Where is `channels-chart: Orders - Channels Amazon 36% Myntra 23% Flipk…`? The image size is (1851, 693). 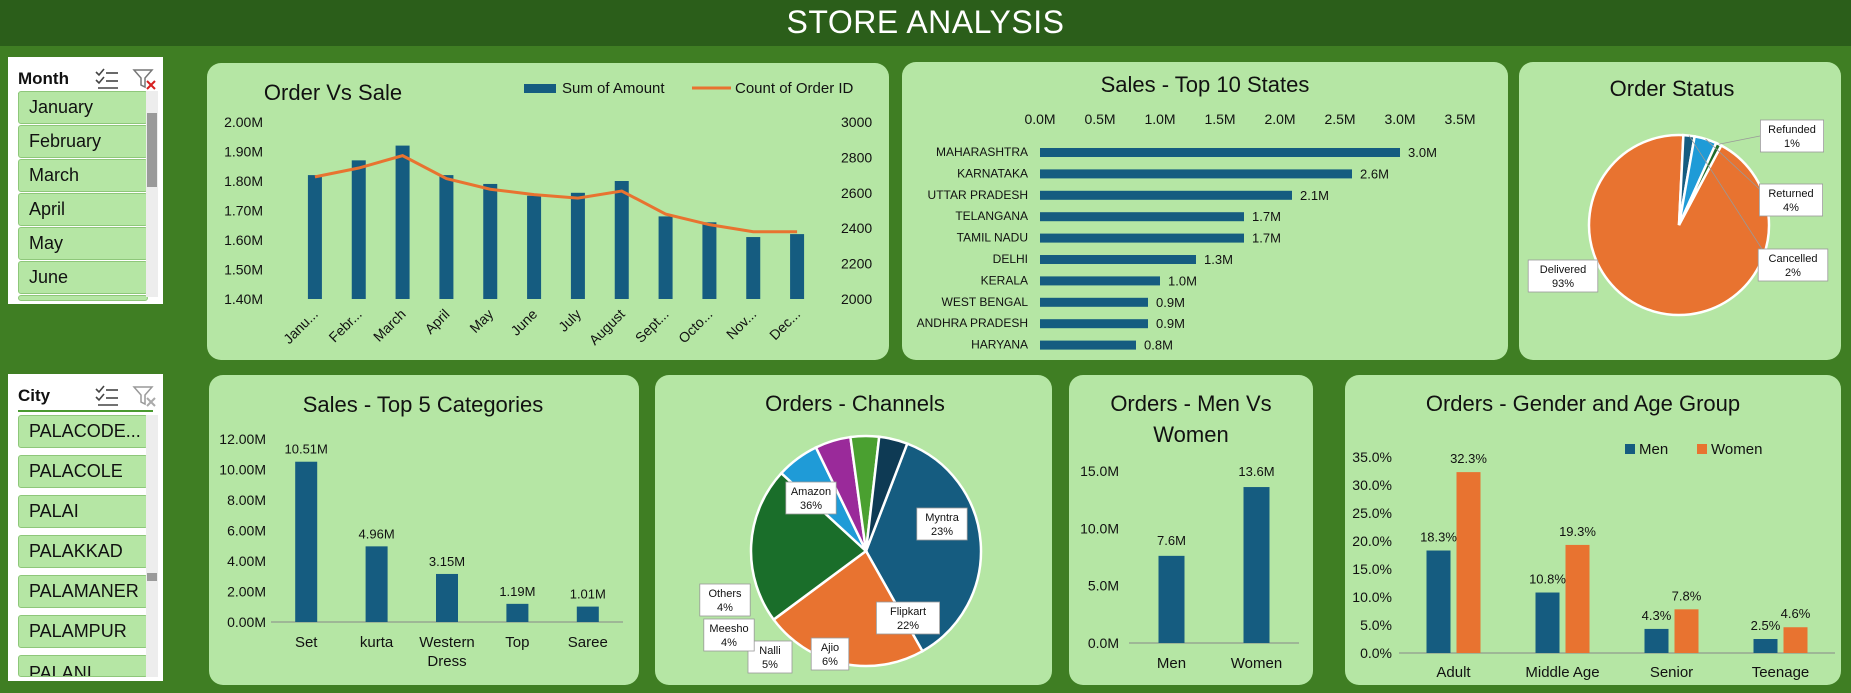 channels-chart: Orders - Channels Amazon 36% Myntra 23% Flipk… is located at coordinates (841, 532).